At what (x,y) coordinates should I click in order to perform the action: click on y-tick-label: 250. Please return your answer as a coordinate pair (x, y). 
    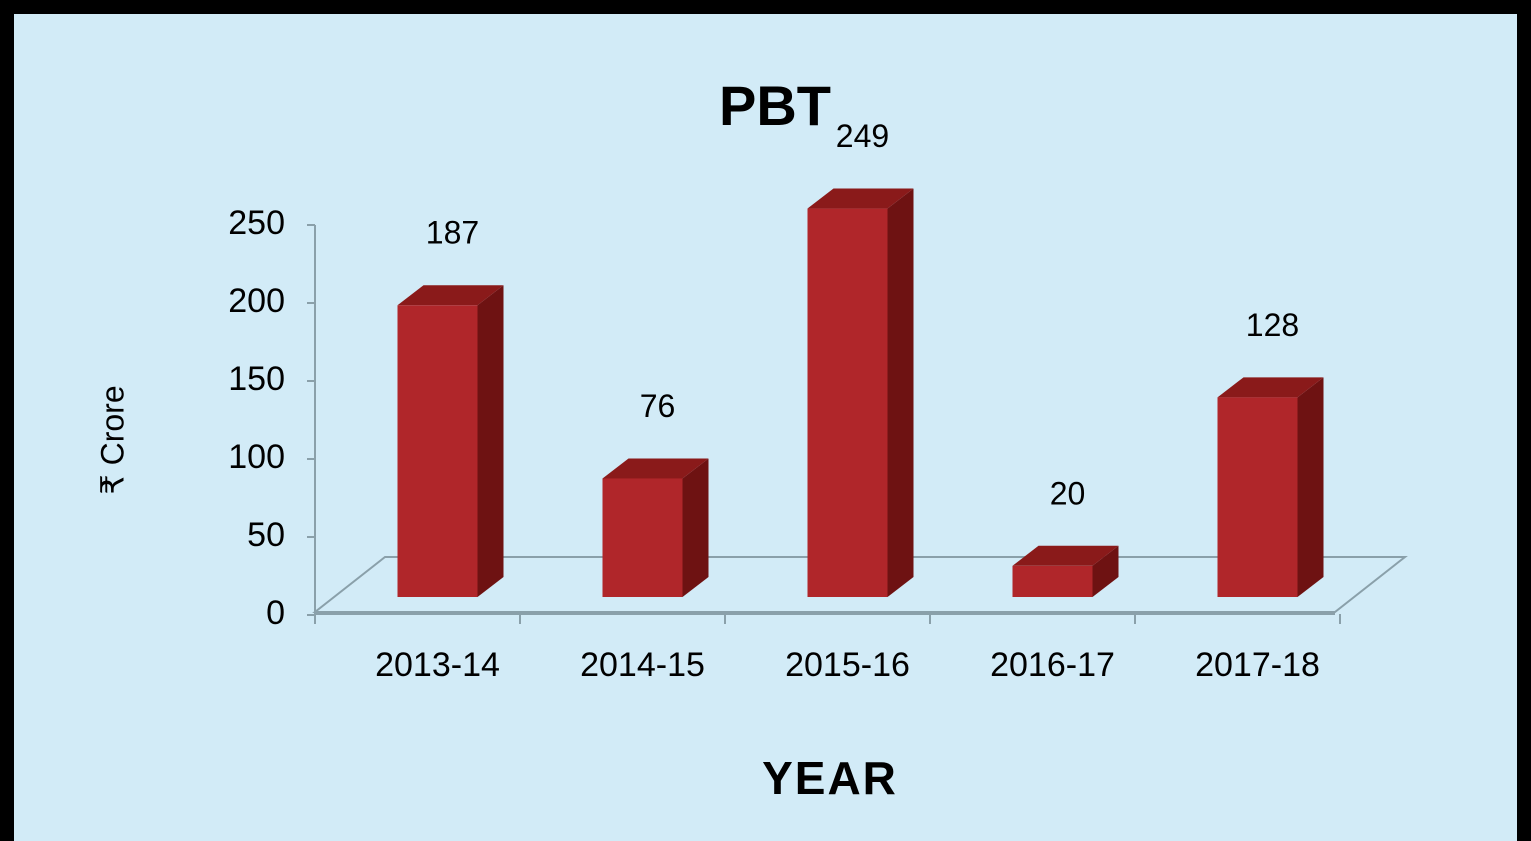
    Looking at the image, I should click on (256, 223).